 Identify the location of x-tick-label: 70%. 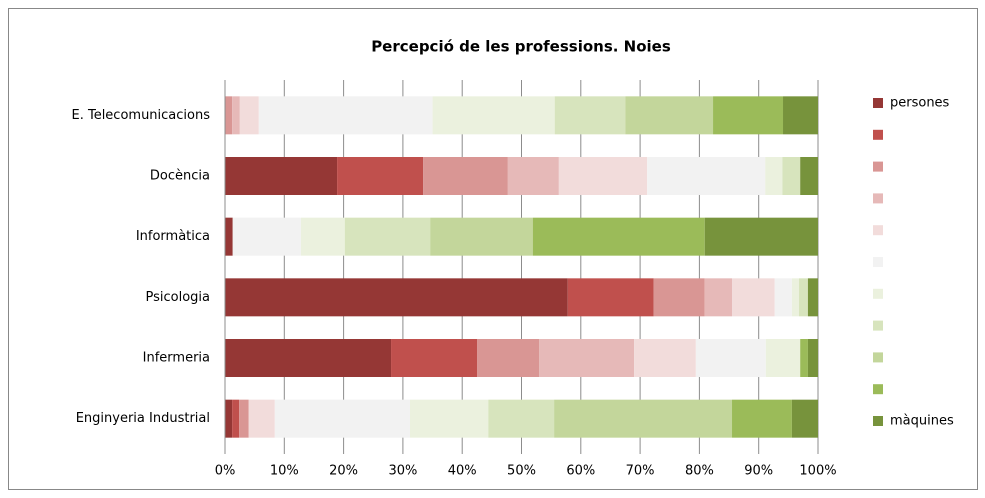
(640, 471).